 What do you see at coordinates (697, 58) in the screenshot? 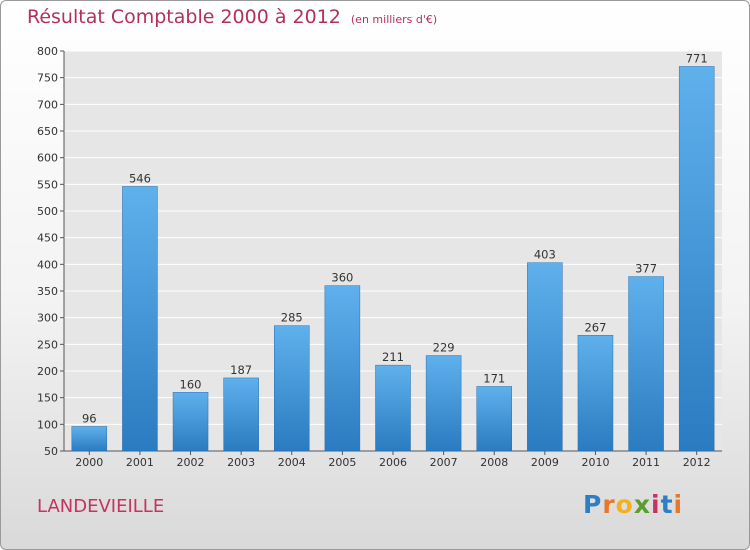
I see `data-label-2012: 771` at bounding box center [697, 58].